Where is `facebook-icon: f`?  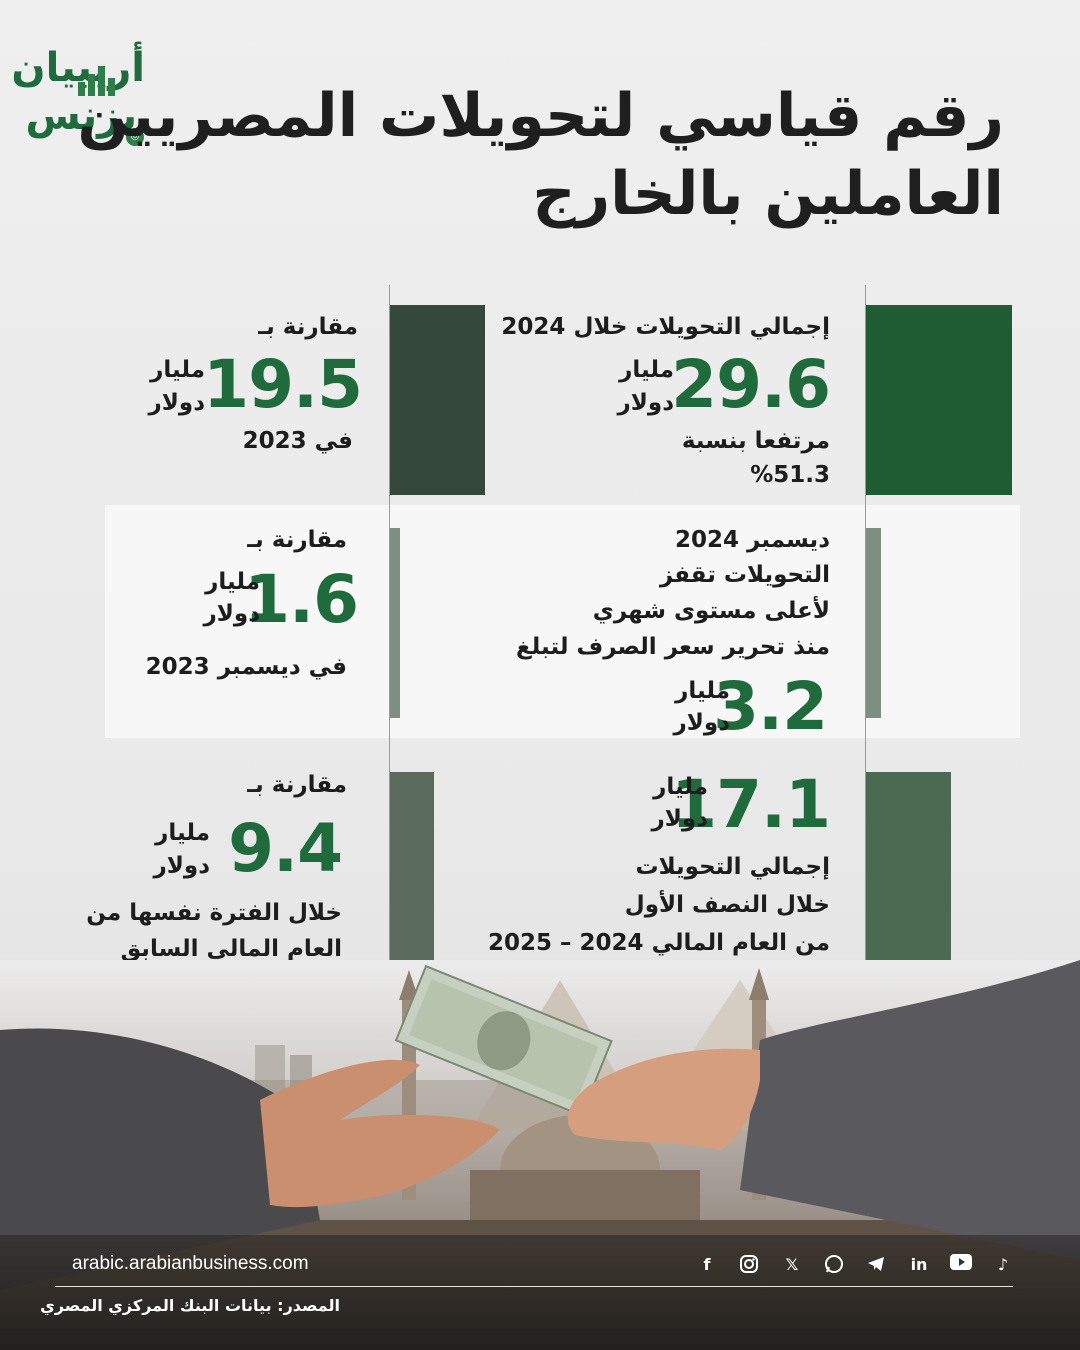 facebook-icon: f is located at coordinates (707, 1264).